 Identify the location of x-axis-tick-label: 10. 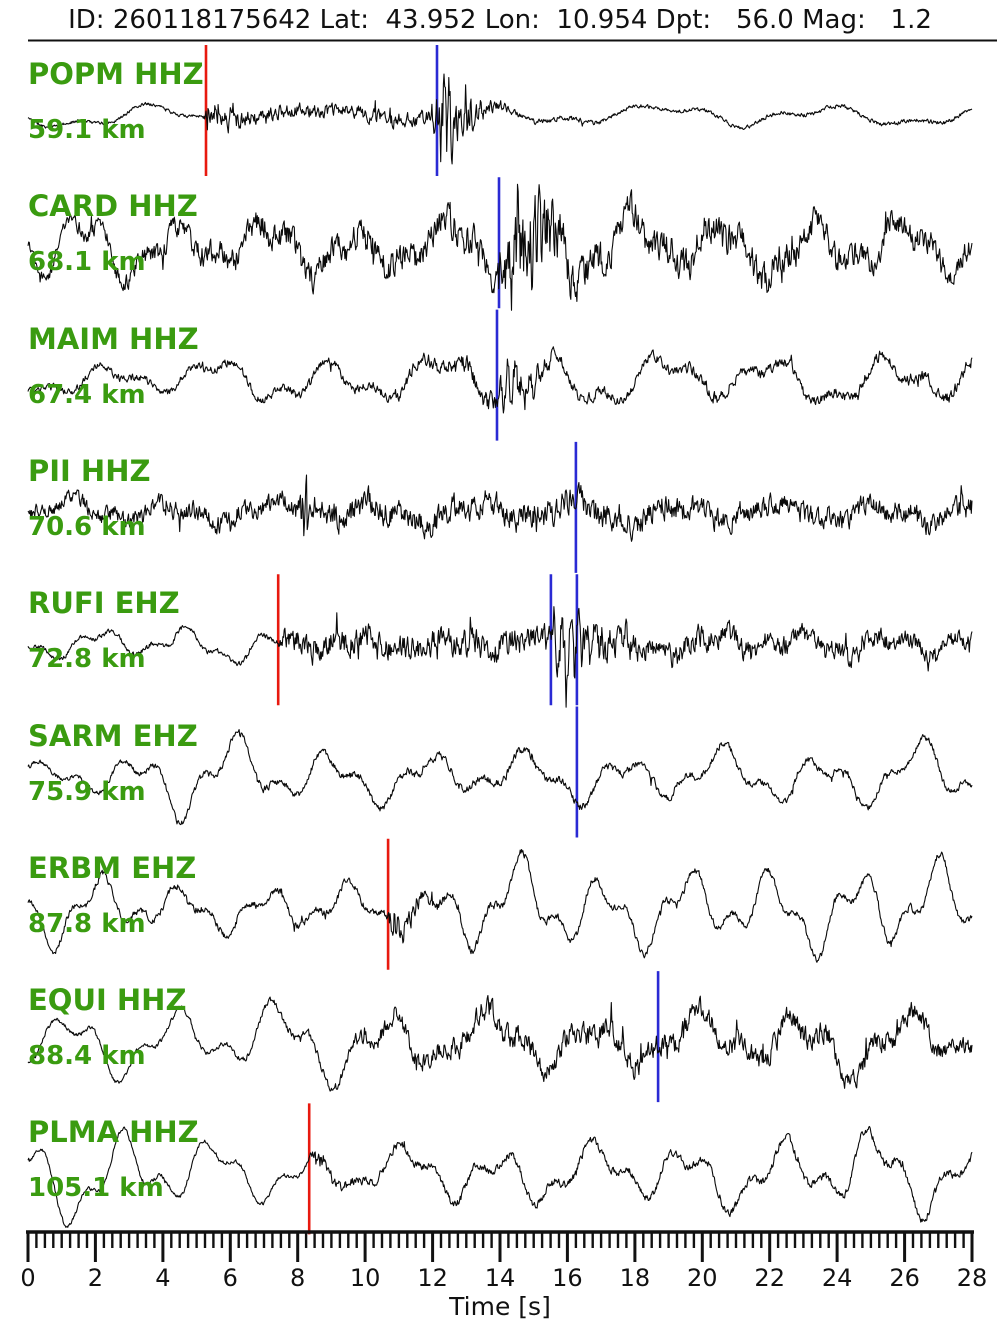
(365, 1278).